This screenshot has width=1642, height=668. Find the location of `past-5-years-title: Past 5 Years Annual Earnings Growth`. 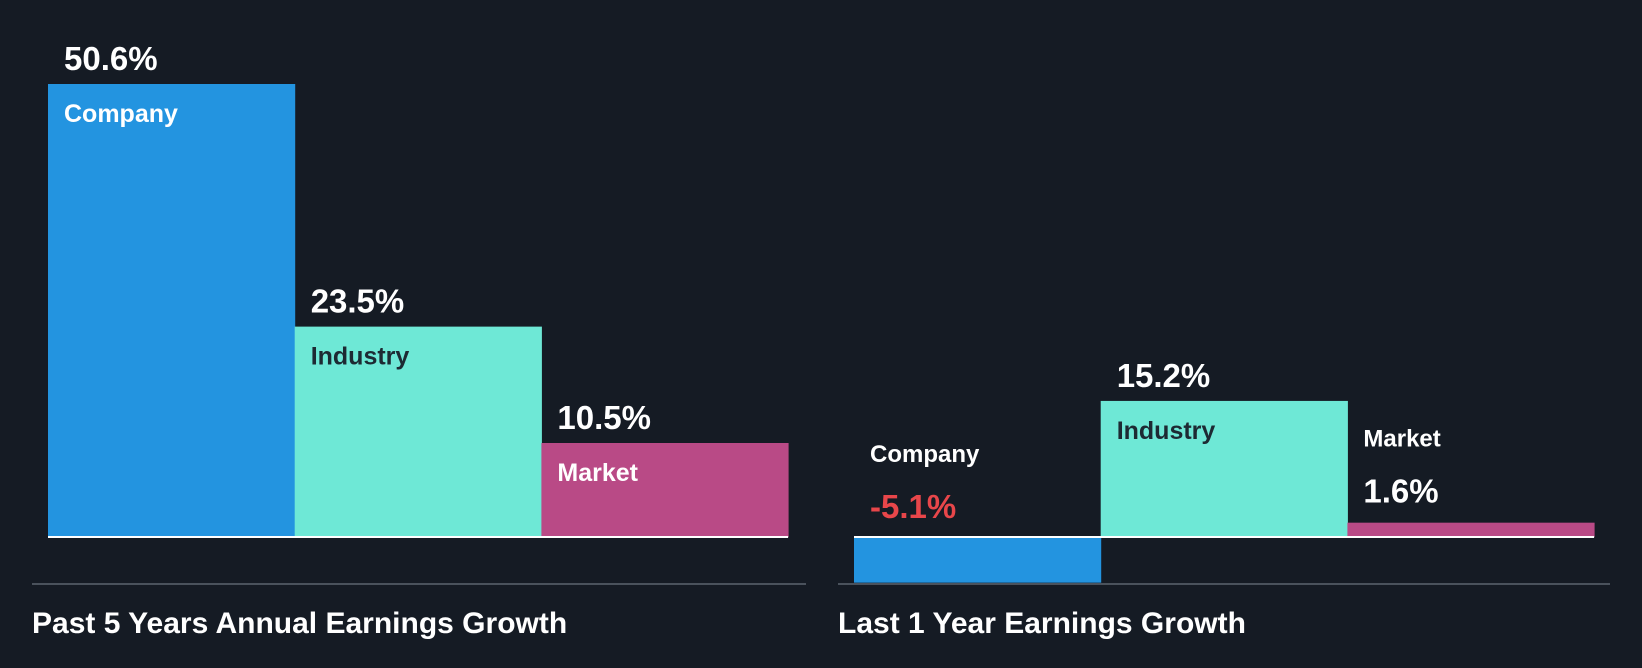

past-5-years-title: Past 5 Years Annual Earnings Growth is located at coordinates (300, 623).